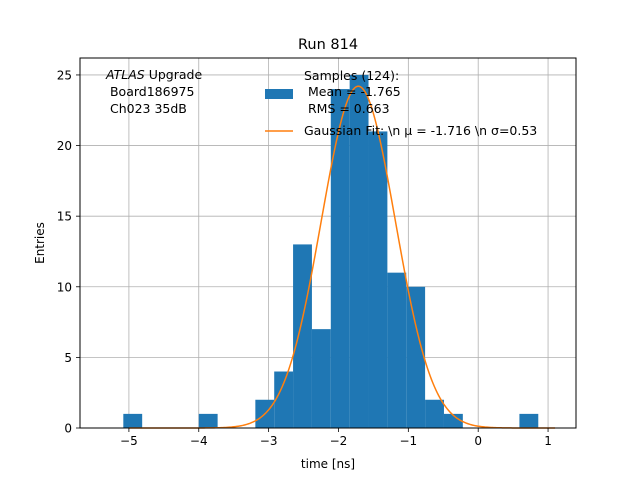  Describe the element at coordinates (420, 130) in the screenshot. I see `legend-fit-label: Gaussian Fit: \n μ = -1.716 \n σ=0.53` at that location.